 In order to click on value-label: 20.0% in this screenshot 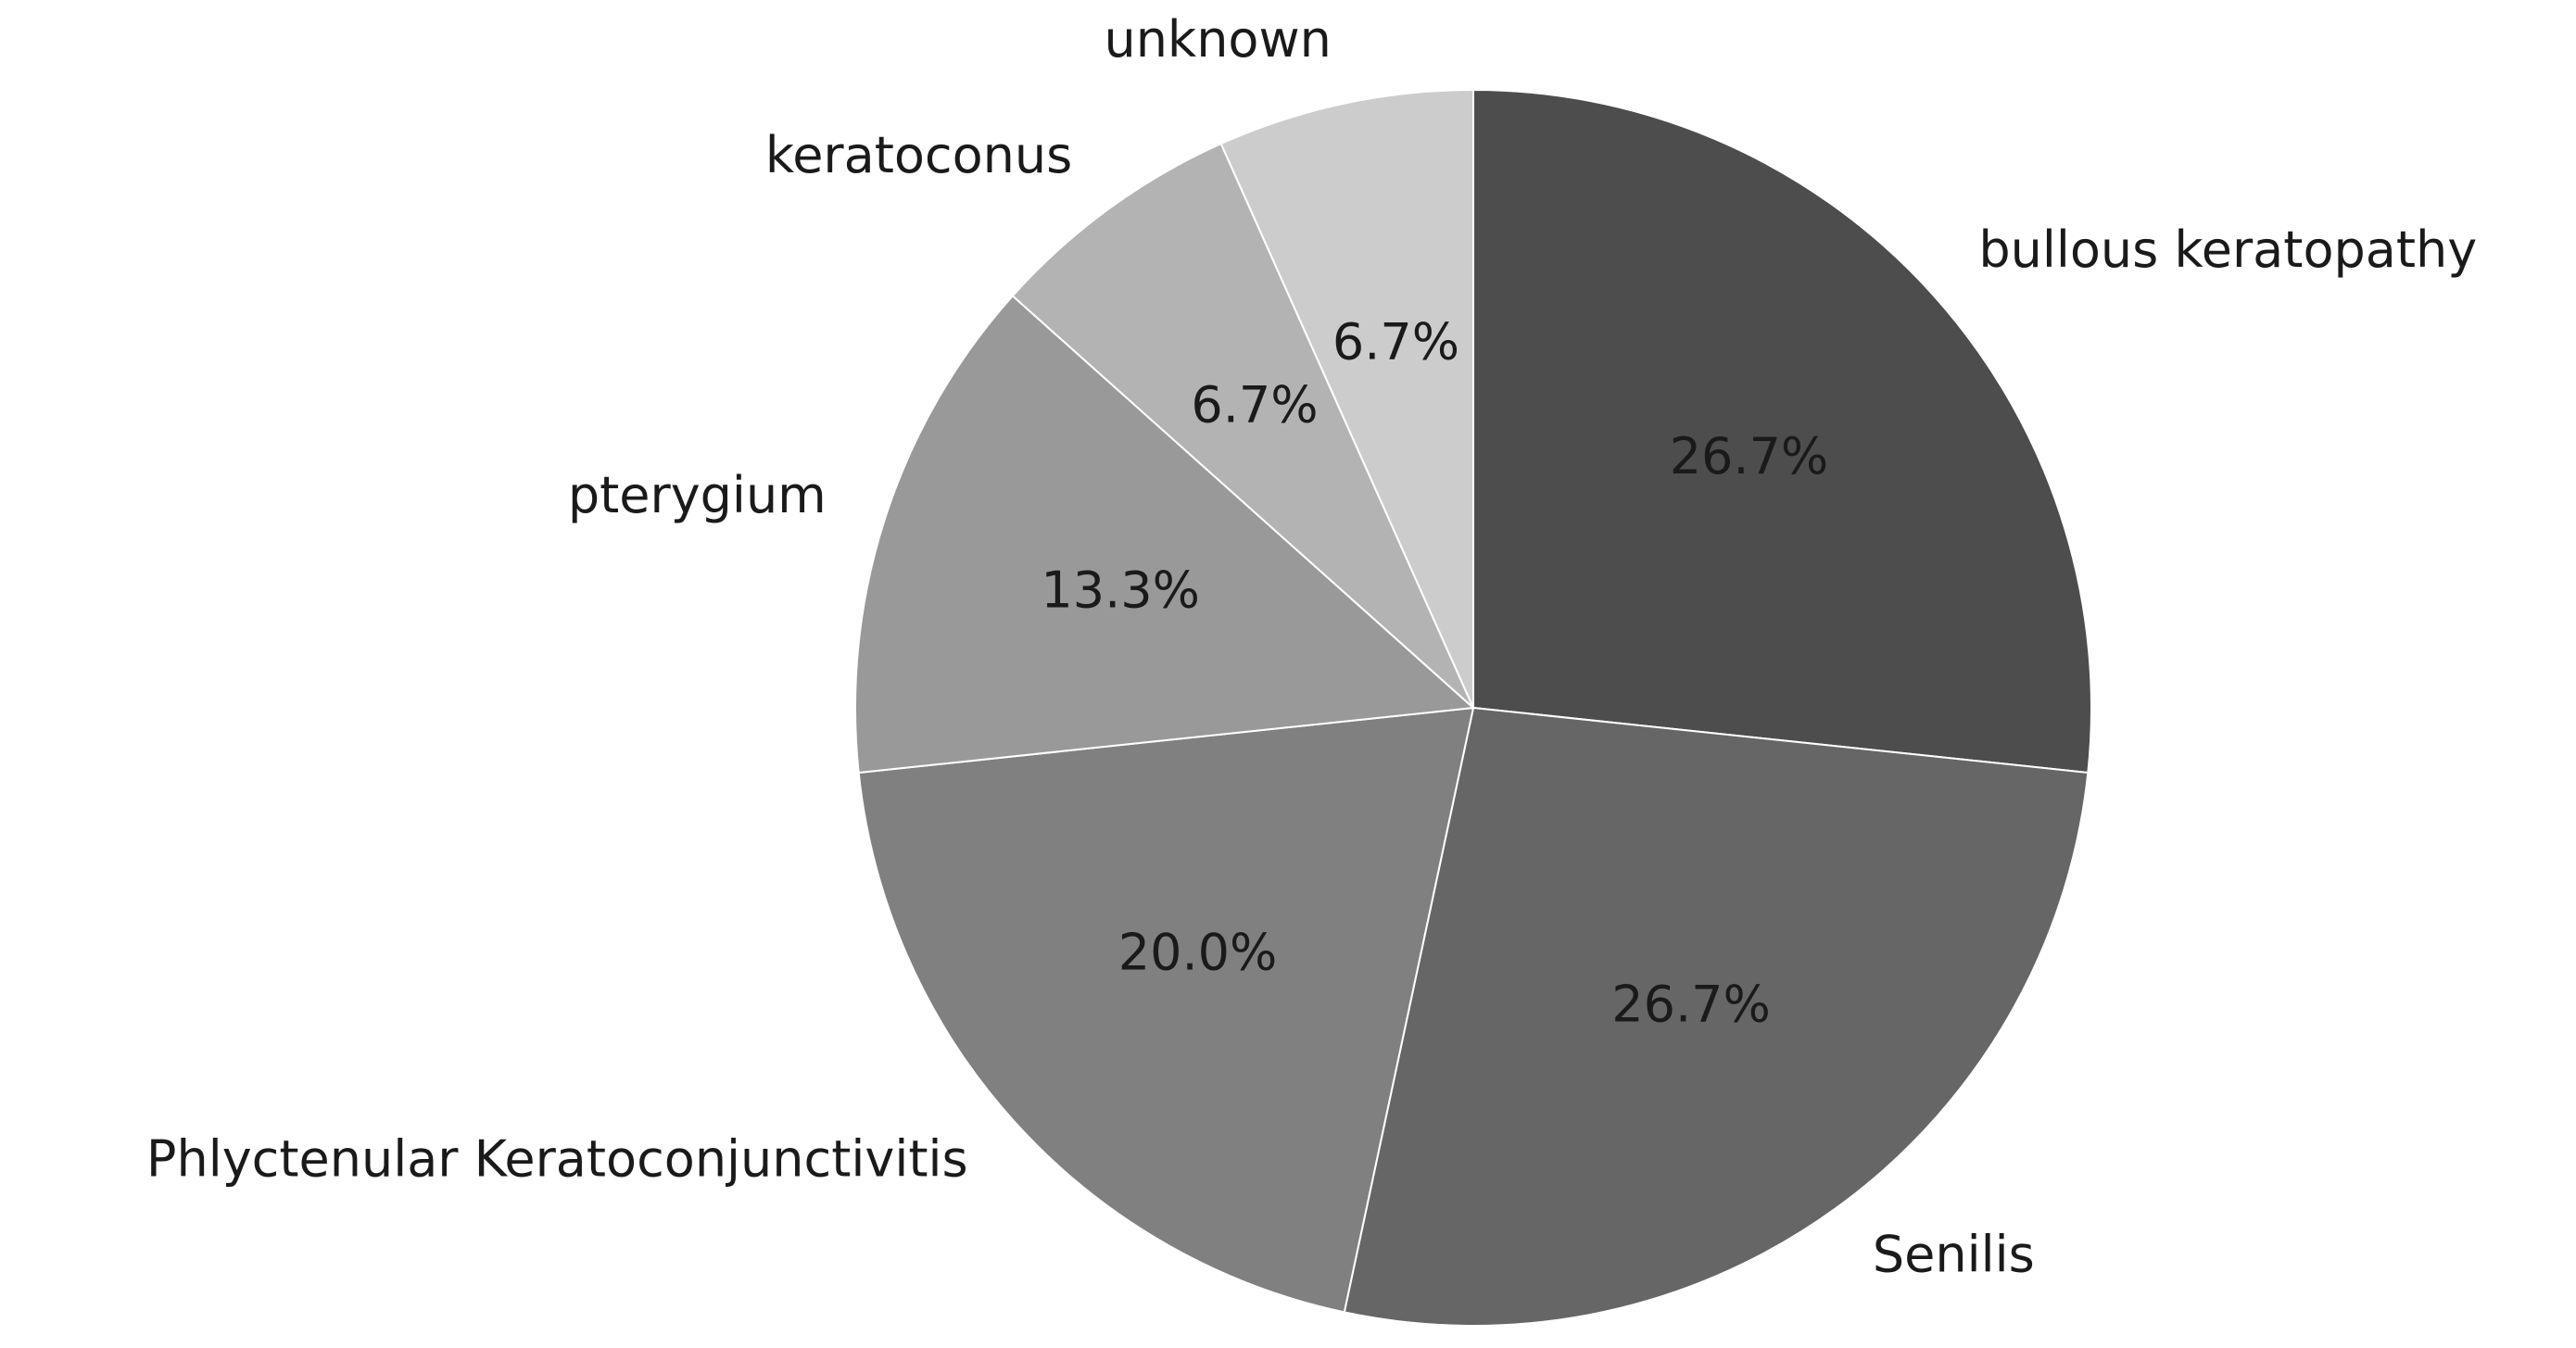, I will do `click(1198, 952)`.